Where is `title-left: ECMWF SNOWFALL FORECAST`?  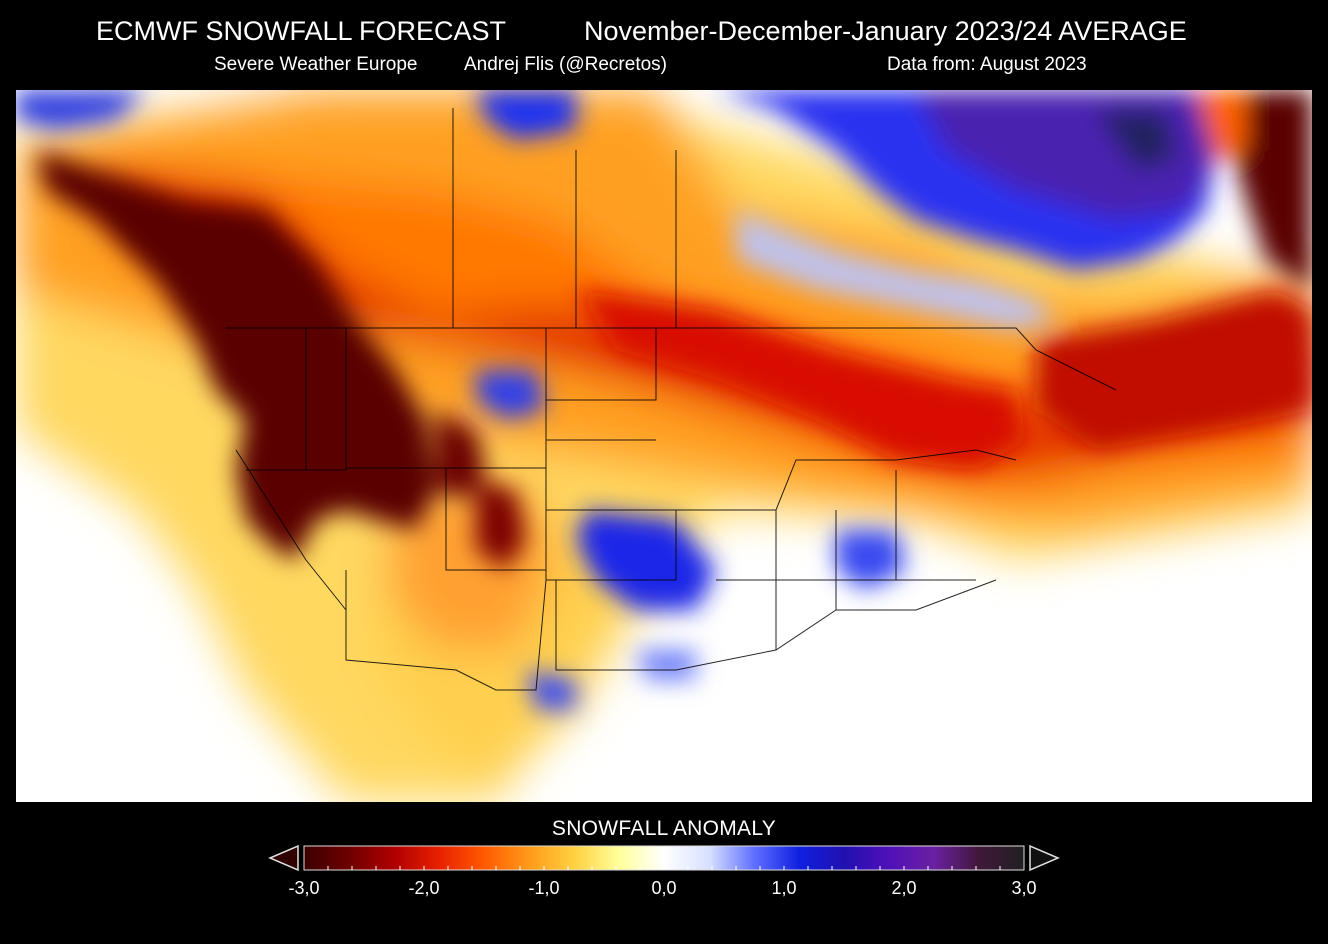
title-left: ECMWF SNOWFALL FORECAST is located at coordinates (301, 31).